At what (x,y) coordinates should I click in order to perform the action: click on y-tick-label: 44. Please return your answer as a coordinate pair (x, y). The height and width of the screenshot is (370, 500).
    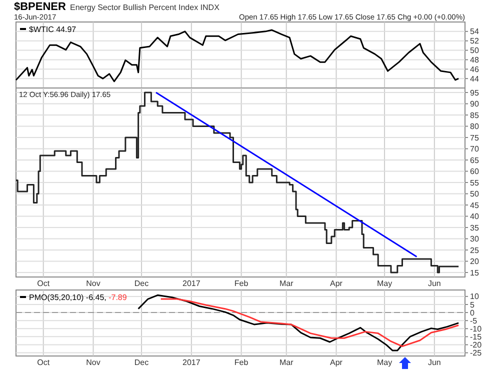
    Looking at the image, I should click on (475, 79).